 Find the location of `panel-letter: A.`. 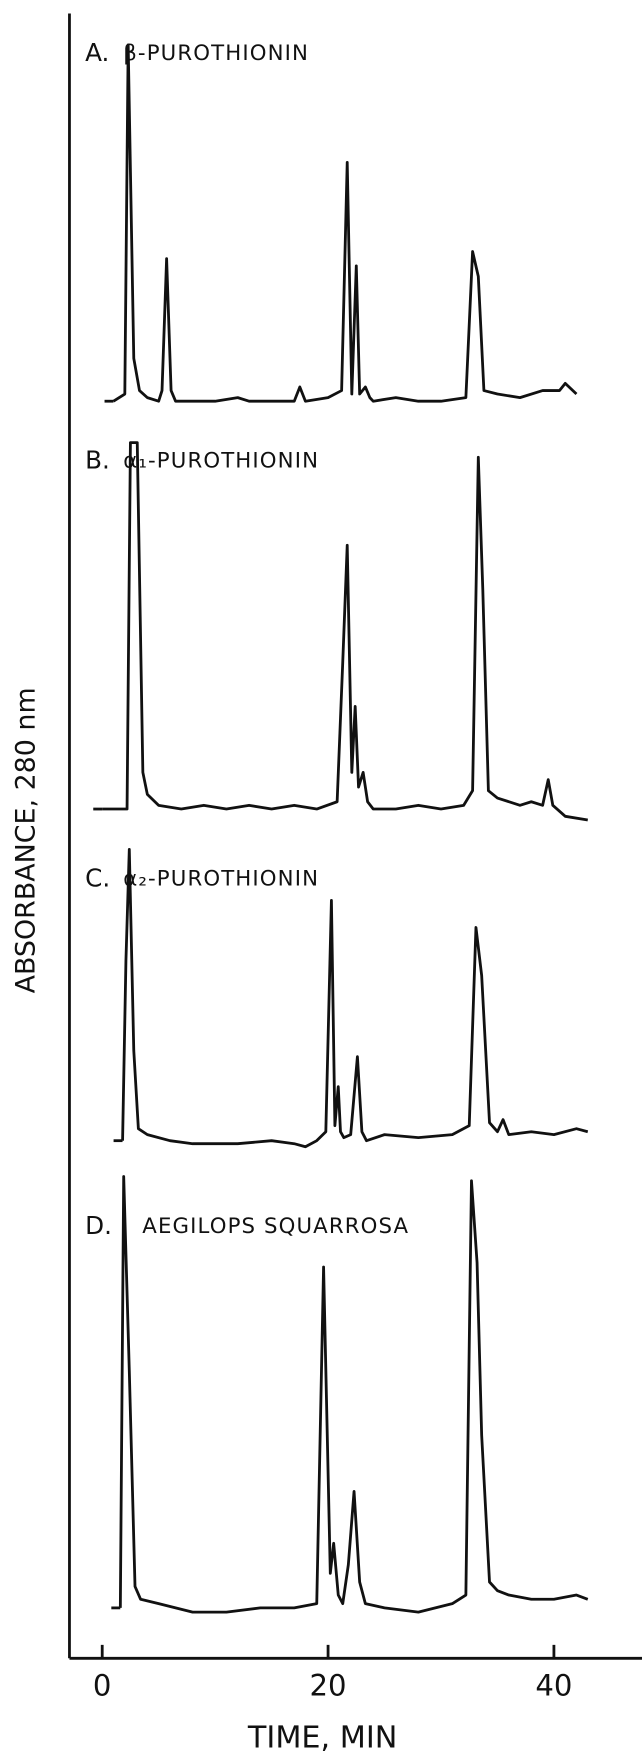

panel-letter: A. is located at coordinates (97, 52).